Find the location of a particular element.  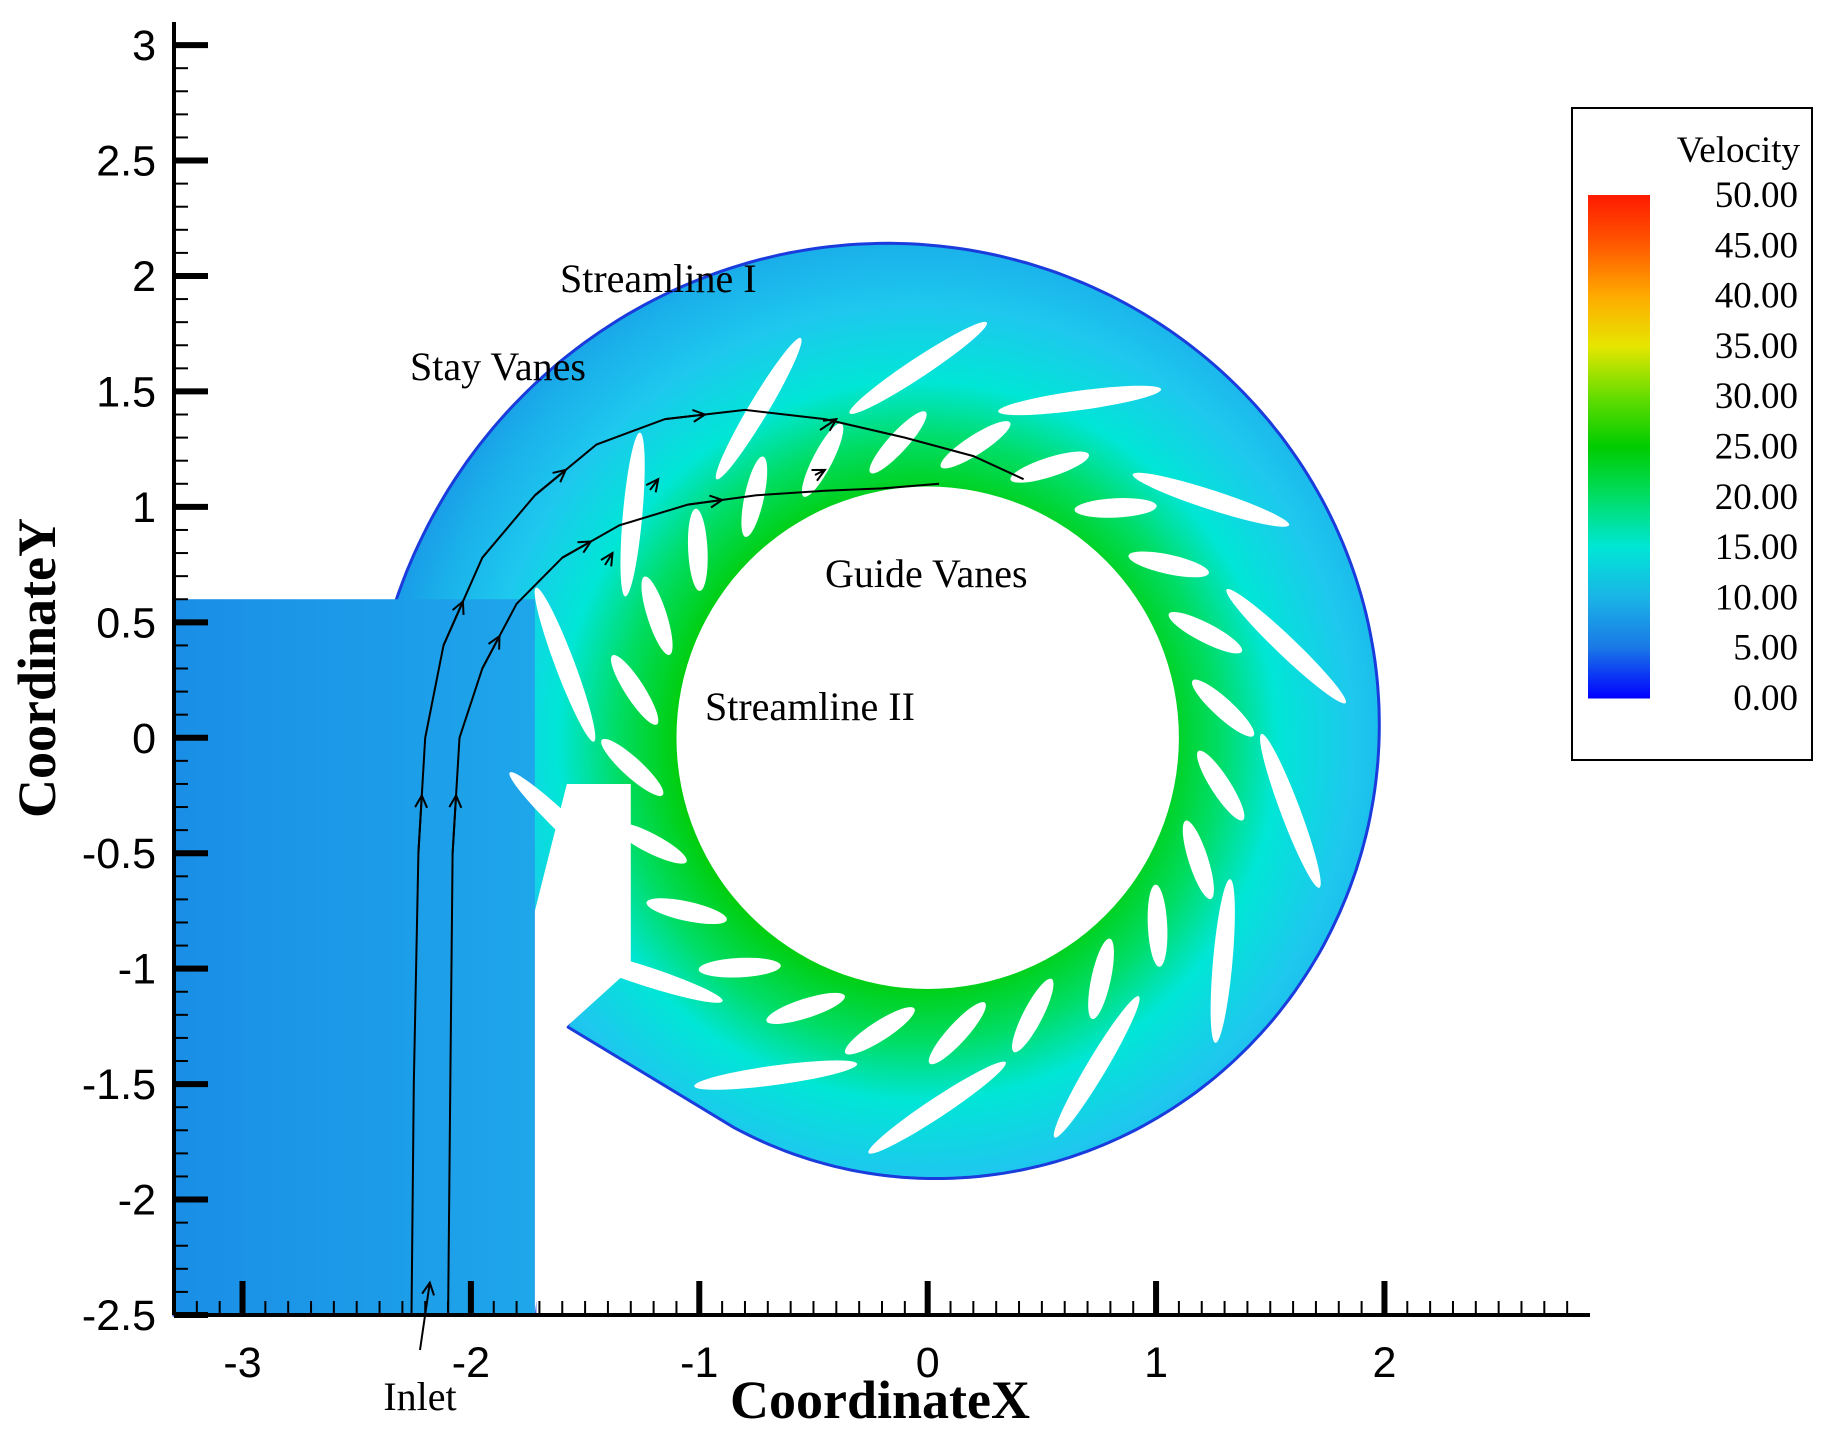

colorbar-level-label: 45.00 is located at coordinates (1756, 245).